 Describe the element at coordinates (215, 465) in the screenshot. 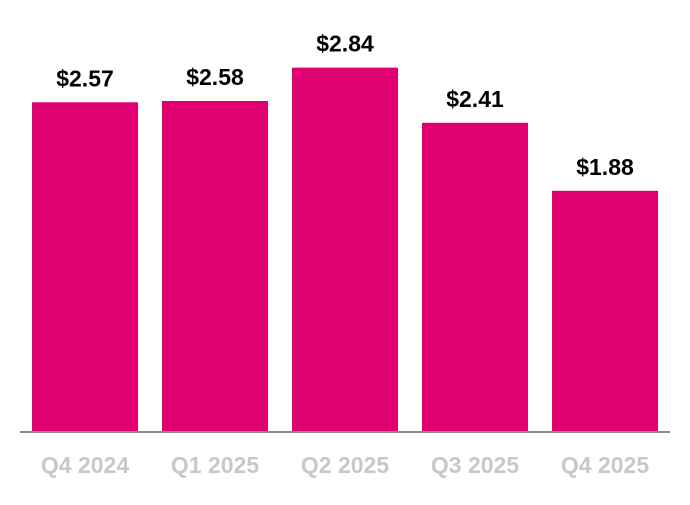

I see `x-tick-label-q1-2025: Q1 2025` at that location.